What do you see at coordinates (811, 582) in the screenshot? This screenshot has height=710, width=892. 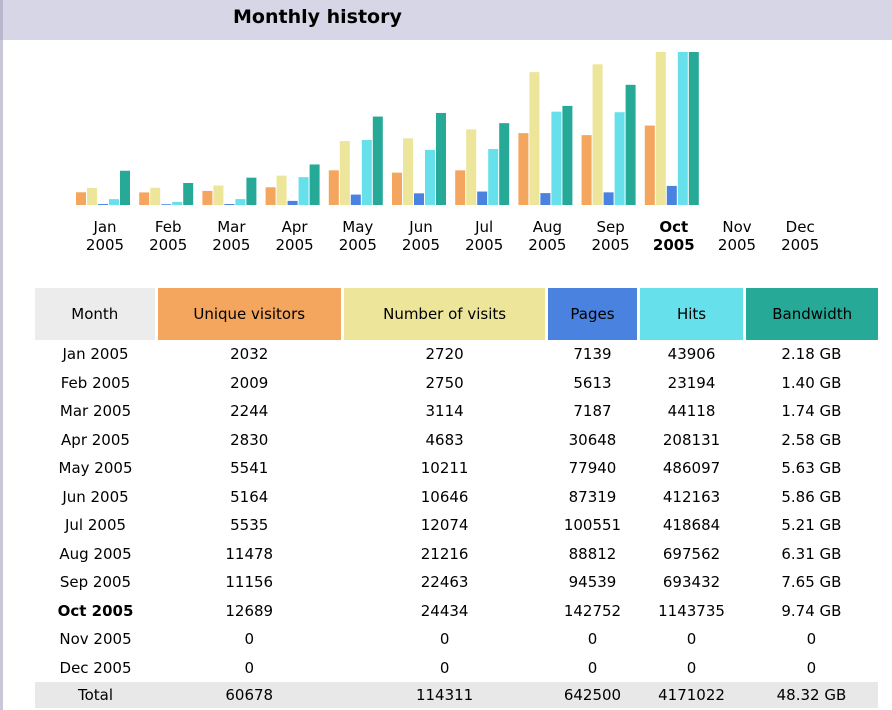 I see `value-cell: 7.65 GB` at bounding box center [811, 582].